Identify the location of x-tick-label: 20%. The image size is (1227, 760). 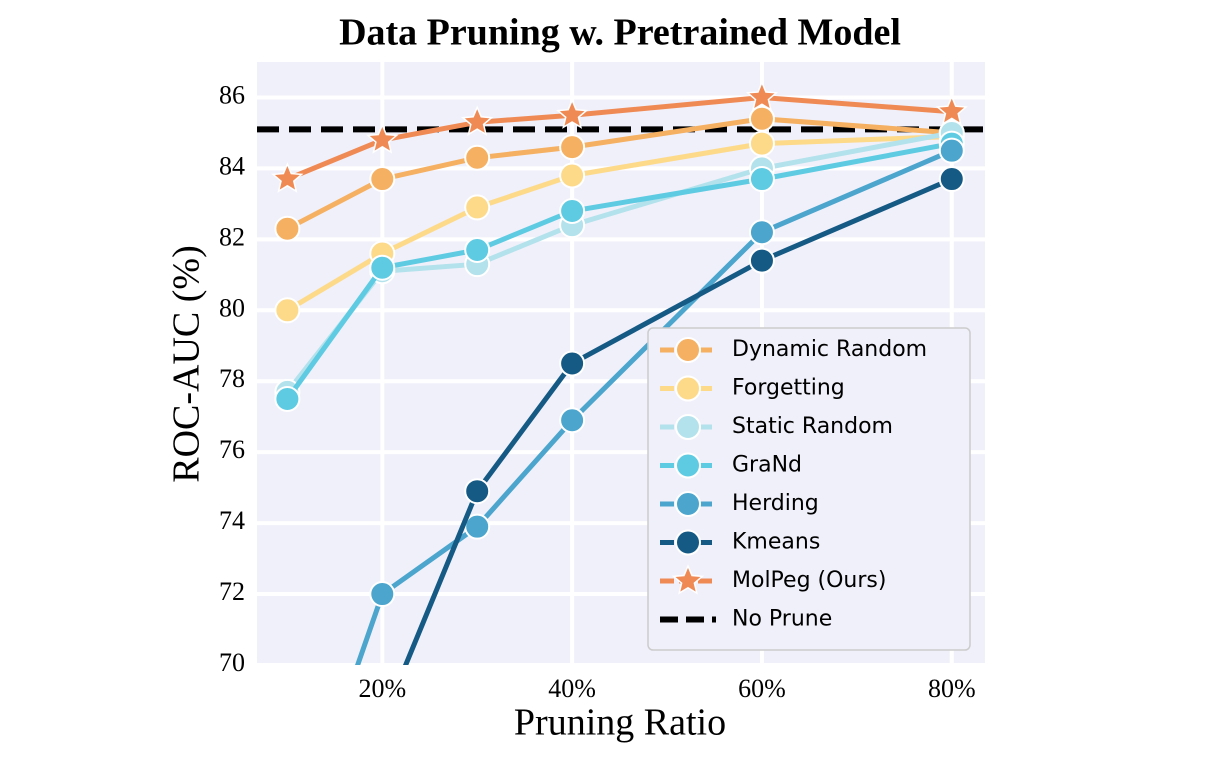
(382, 688).